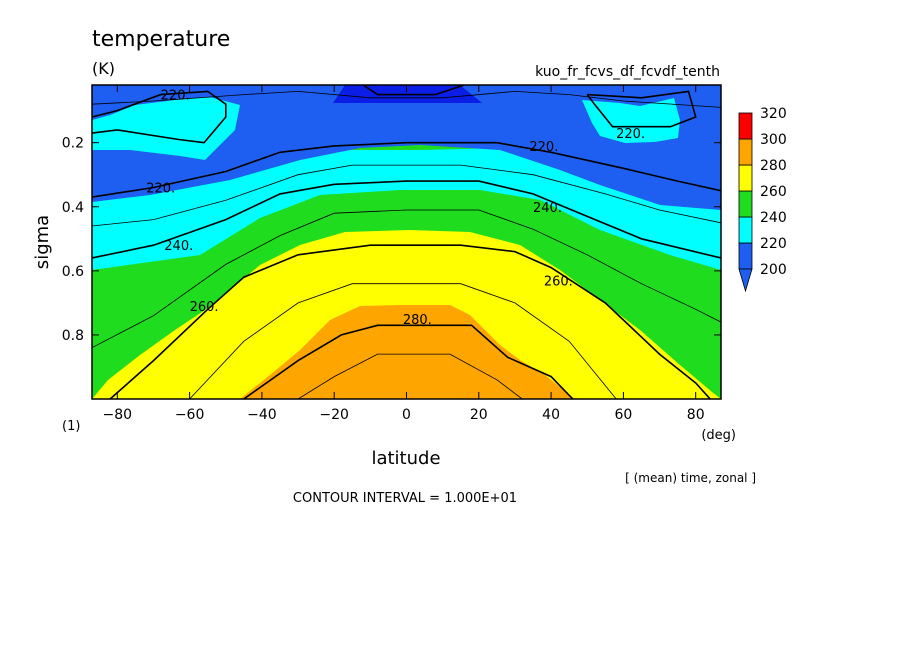  I want to click on fill-220-240-right-patch, so click(631, 120).